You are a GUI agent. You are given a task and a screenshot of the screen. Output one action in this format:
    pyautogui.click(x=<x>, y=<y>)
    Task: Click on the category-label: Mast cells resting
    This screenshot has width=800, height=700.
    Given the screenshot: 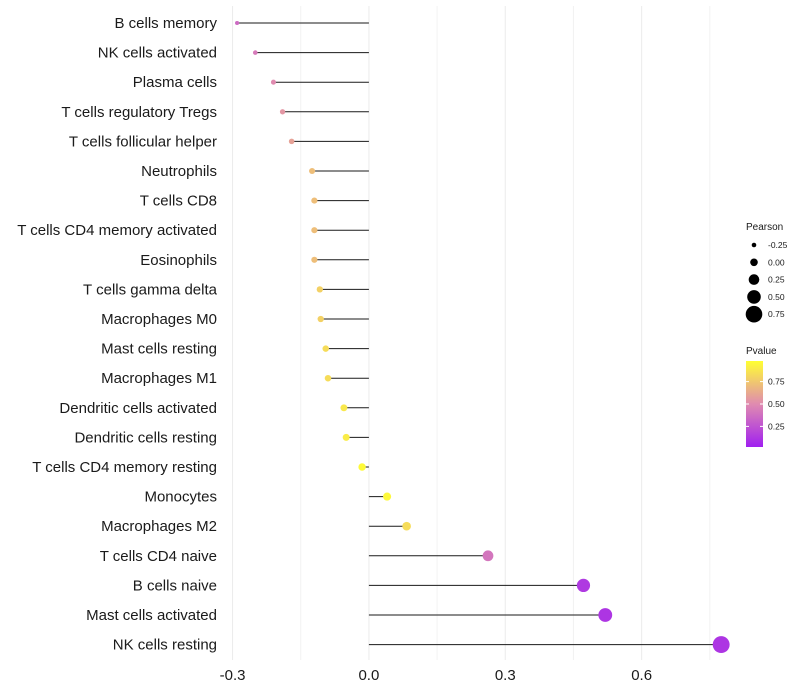 What is the action you would take?
    pyautogui.click(x=159, y=349)
    